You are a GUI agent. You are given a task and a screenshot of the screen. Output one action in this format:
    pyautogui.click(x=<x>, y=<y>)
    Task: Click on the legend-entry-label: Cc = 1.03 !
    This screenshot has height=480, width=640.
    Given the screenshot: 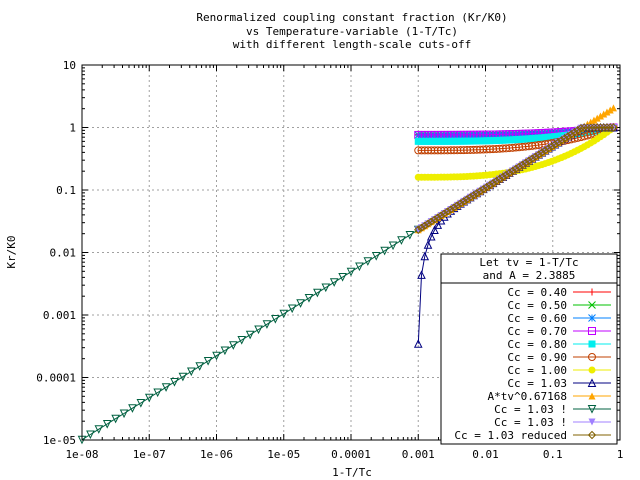 What is the action you would take?
    pyautogui.click(x=530, y=422)
    